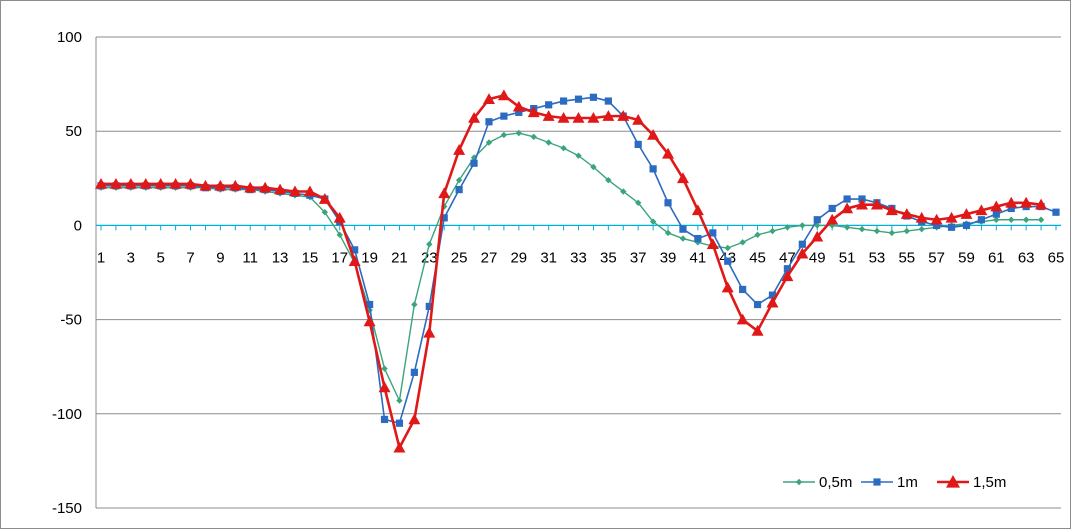 The width and height of the screenshot is (1071, 530). I want to click on legend: 0,5m 1m 1,5m, so click(894, 482).